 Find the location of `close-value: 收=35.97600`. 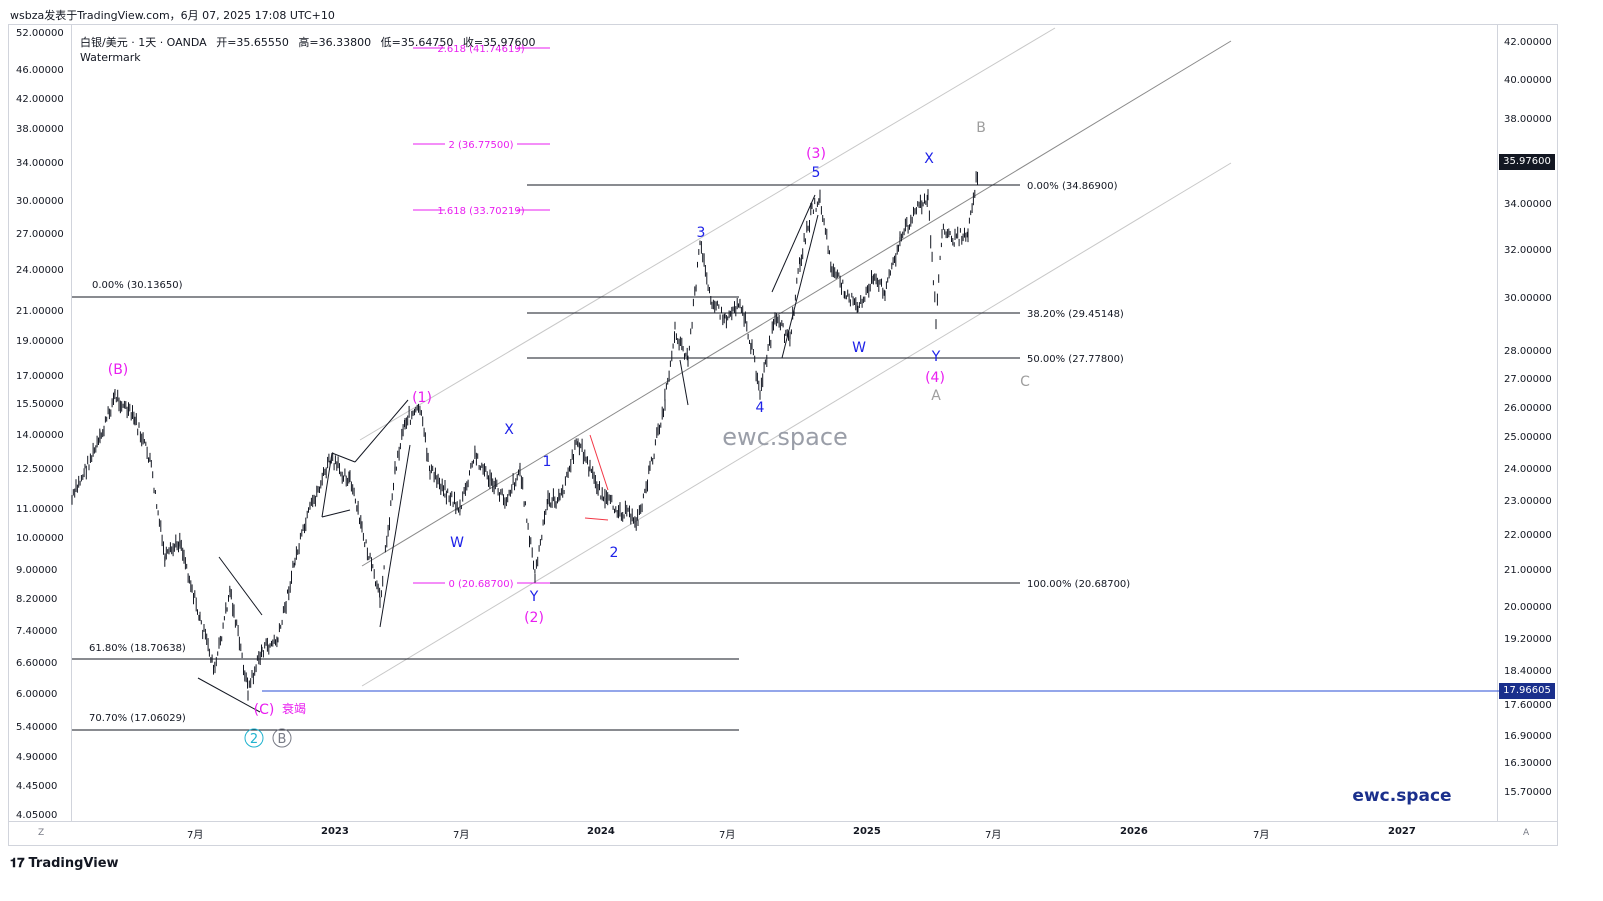

close-value: 收=35.97600 is located at coordinates (499, 42).